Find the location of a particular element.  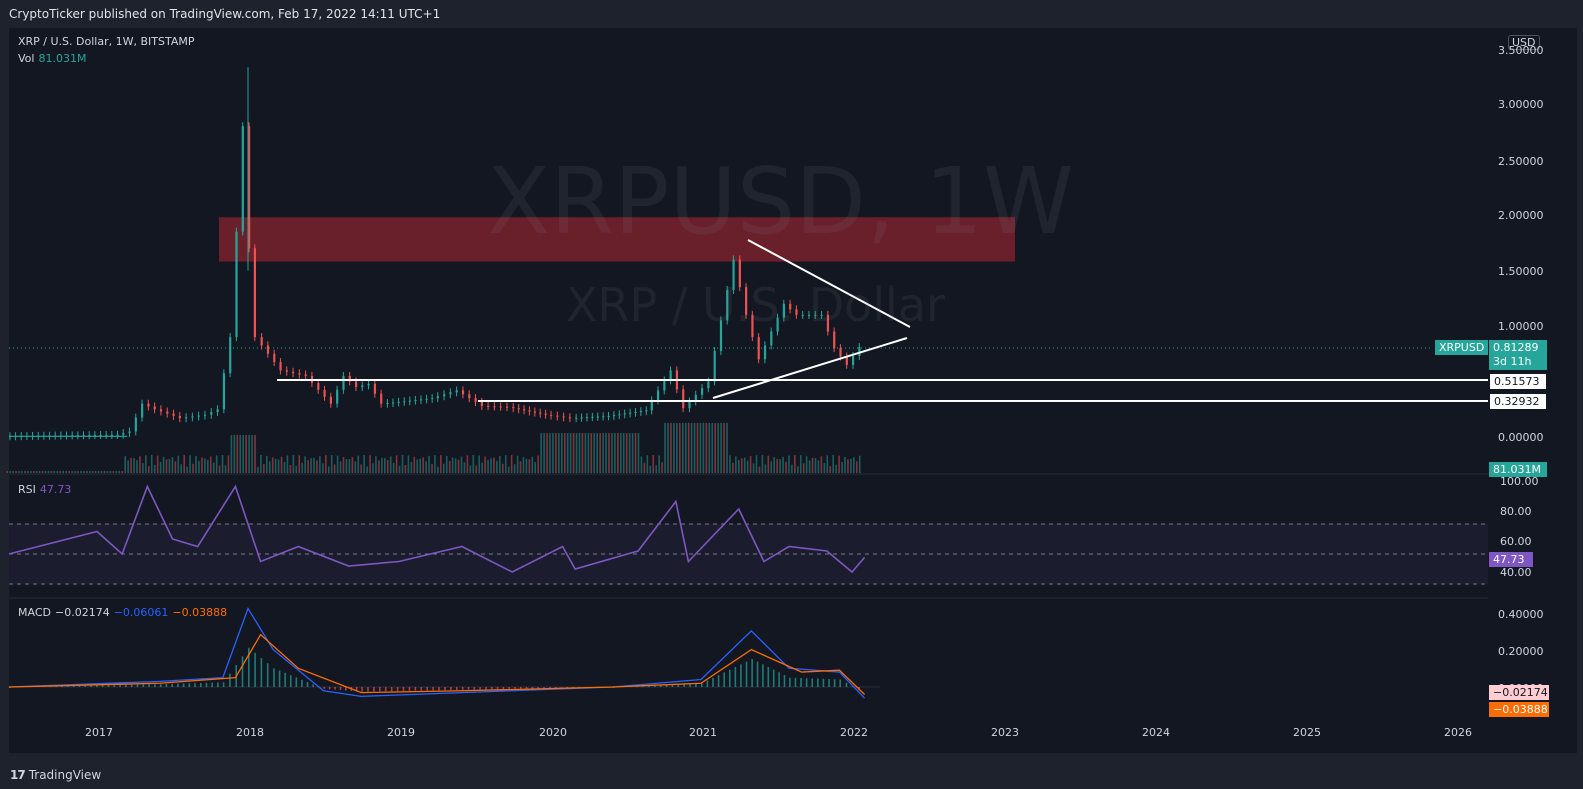

rsi-tick: 40.00 is located at coordinates (1516, 572).